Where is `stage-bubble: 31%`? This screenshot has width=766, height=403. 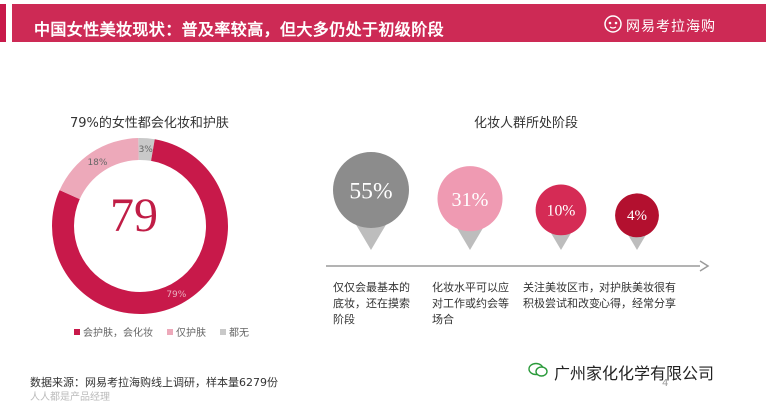
stage-bubble: 31% is located at coordinates (470, 208).